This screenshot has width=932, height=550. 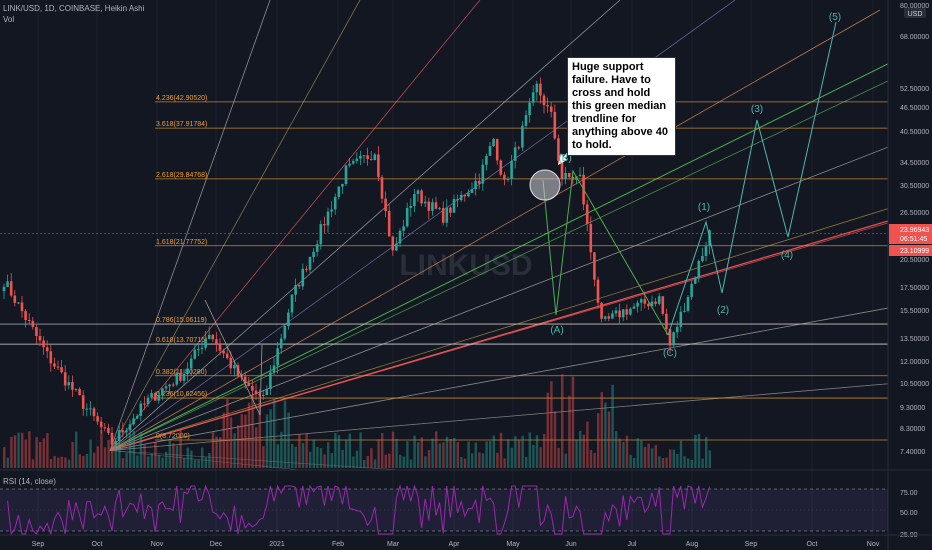 I want to click on highlight-circle, so click(x=545, y=185).